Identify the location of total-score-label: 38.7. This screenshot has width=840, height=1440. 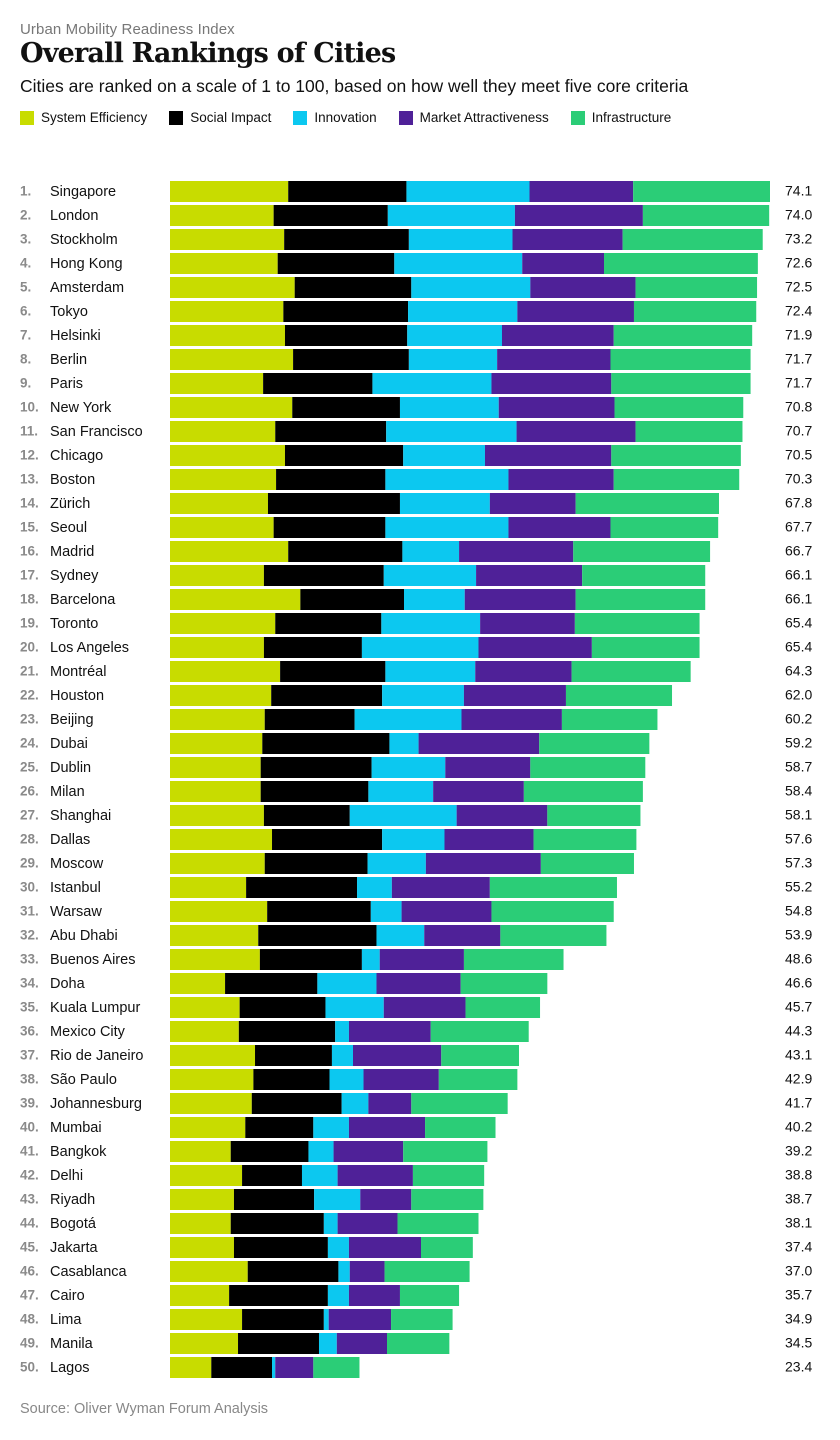
(798, 1199).